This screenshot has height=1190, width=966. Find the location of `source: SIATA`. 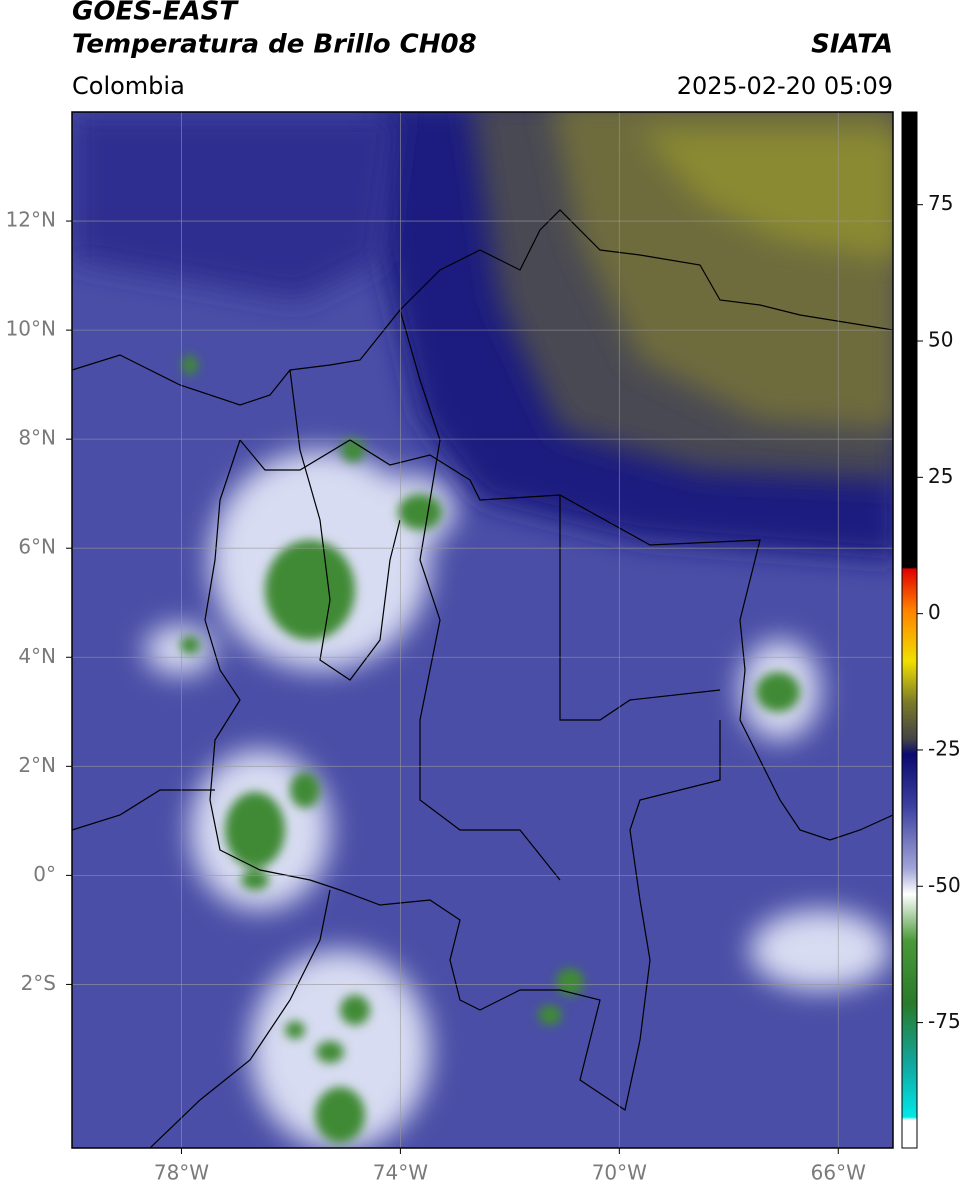

source: SIATA is located at coordinates (852, 45).